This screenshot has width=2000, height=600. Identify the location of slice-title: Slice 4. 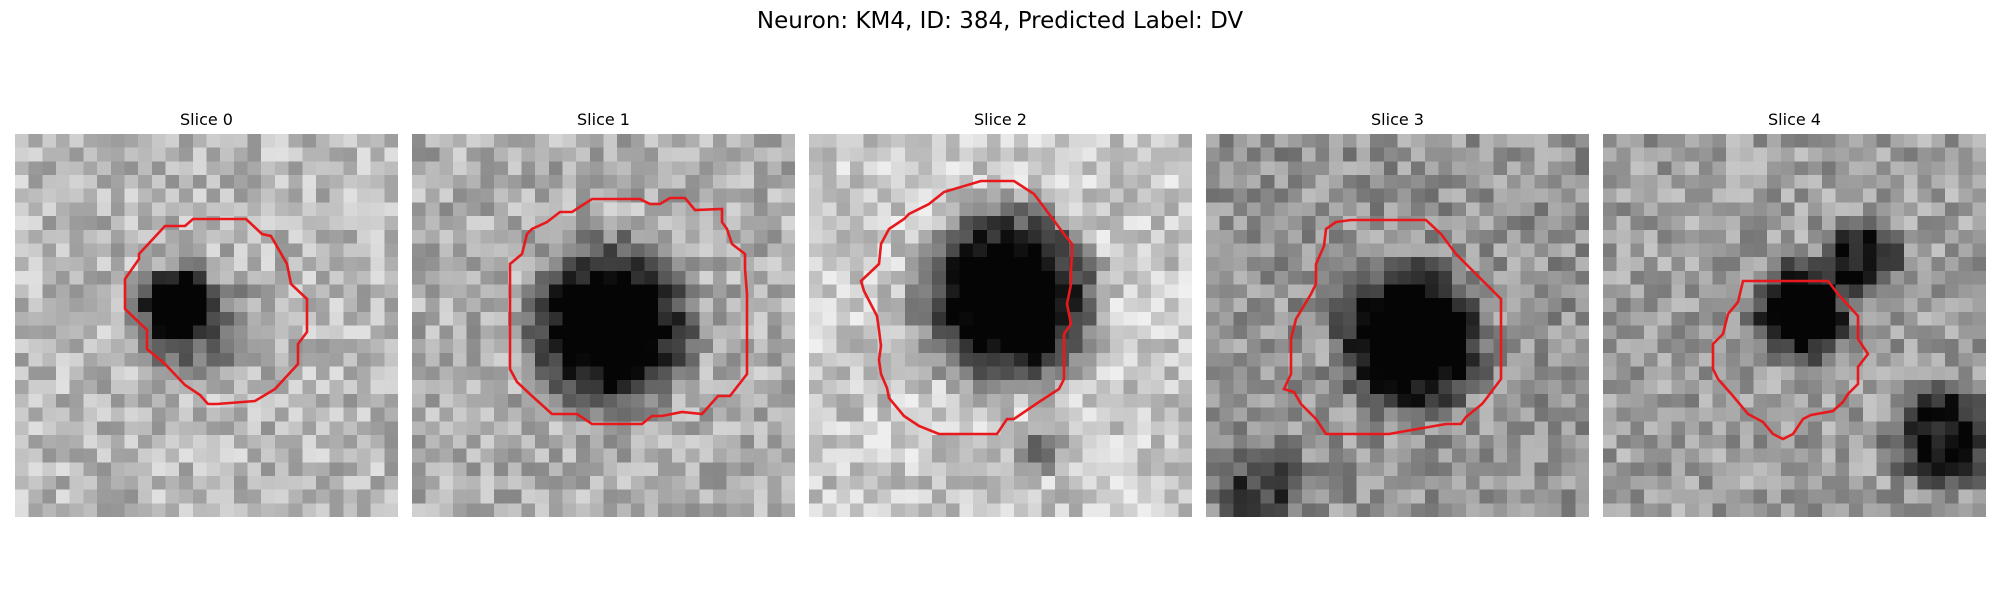
(1794, 119).